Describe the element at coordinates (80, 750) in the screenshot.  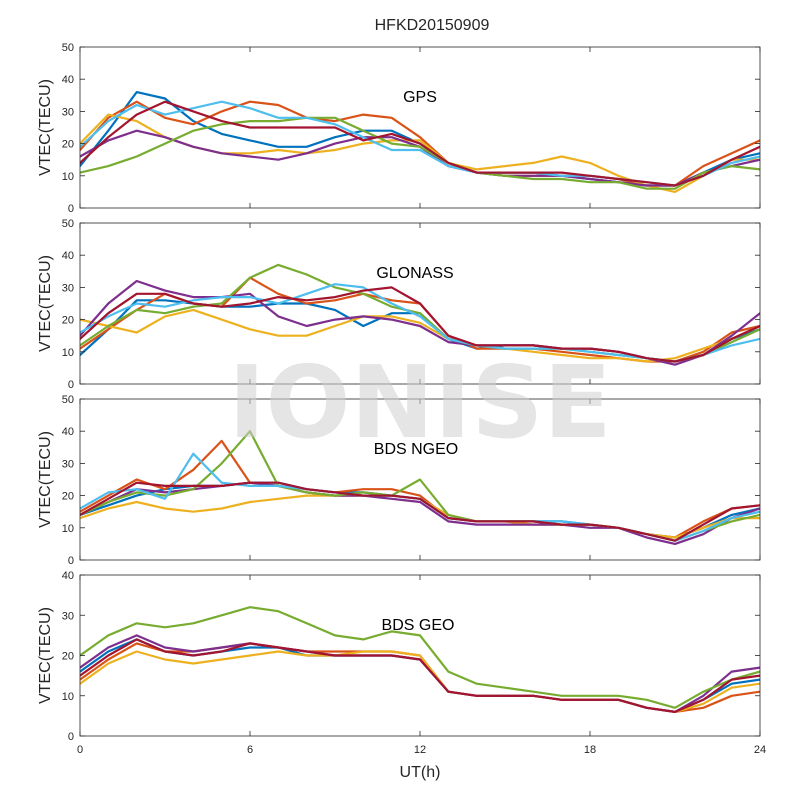
I see `x-tick-label: 0` at that location.